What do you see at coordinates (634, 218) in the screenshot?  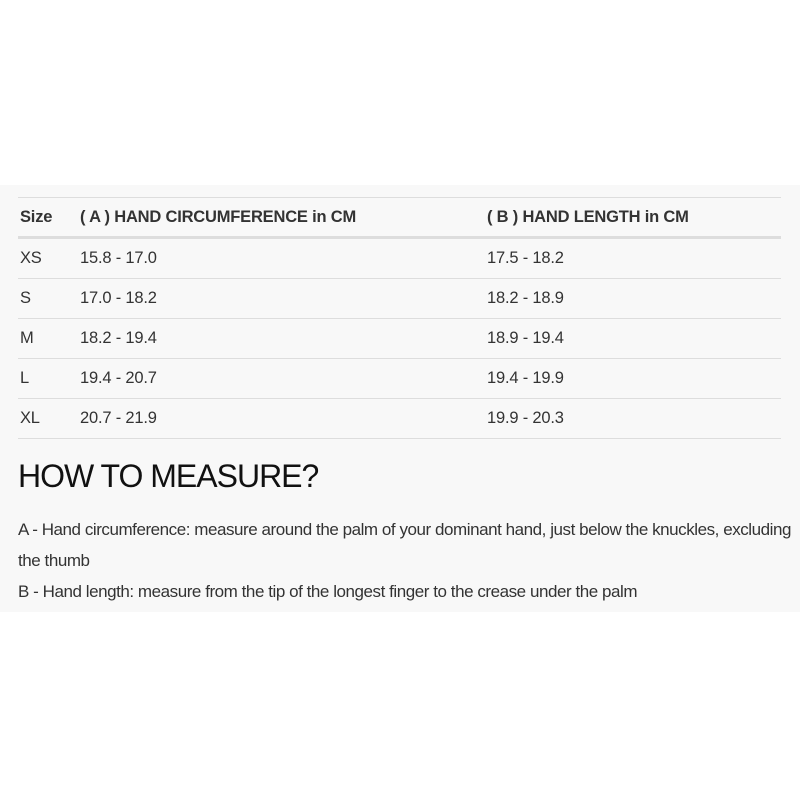 I see `header-length: ( B ) HAND LENGTH in CM` at bounding box center [634, 218].